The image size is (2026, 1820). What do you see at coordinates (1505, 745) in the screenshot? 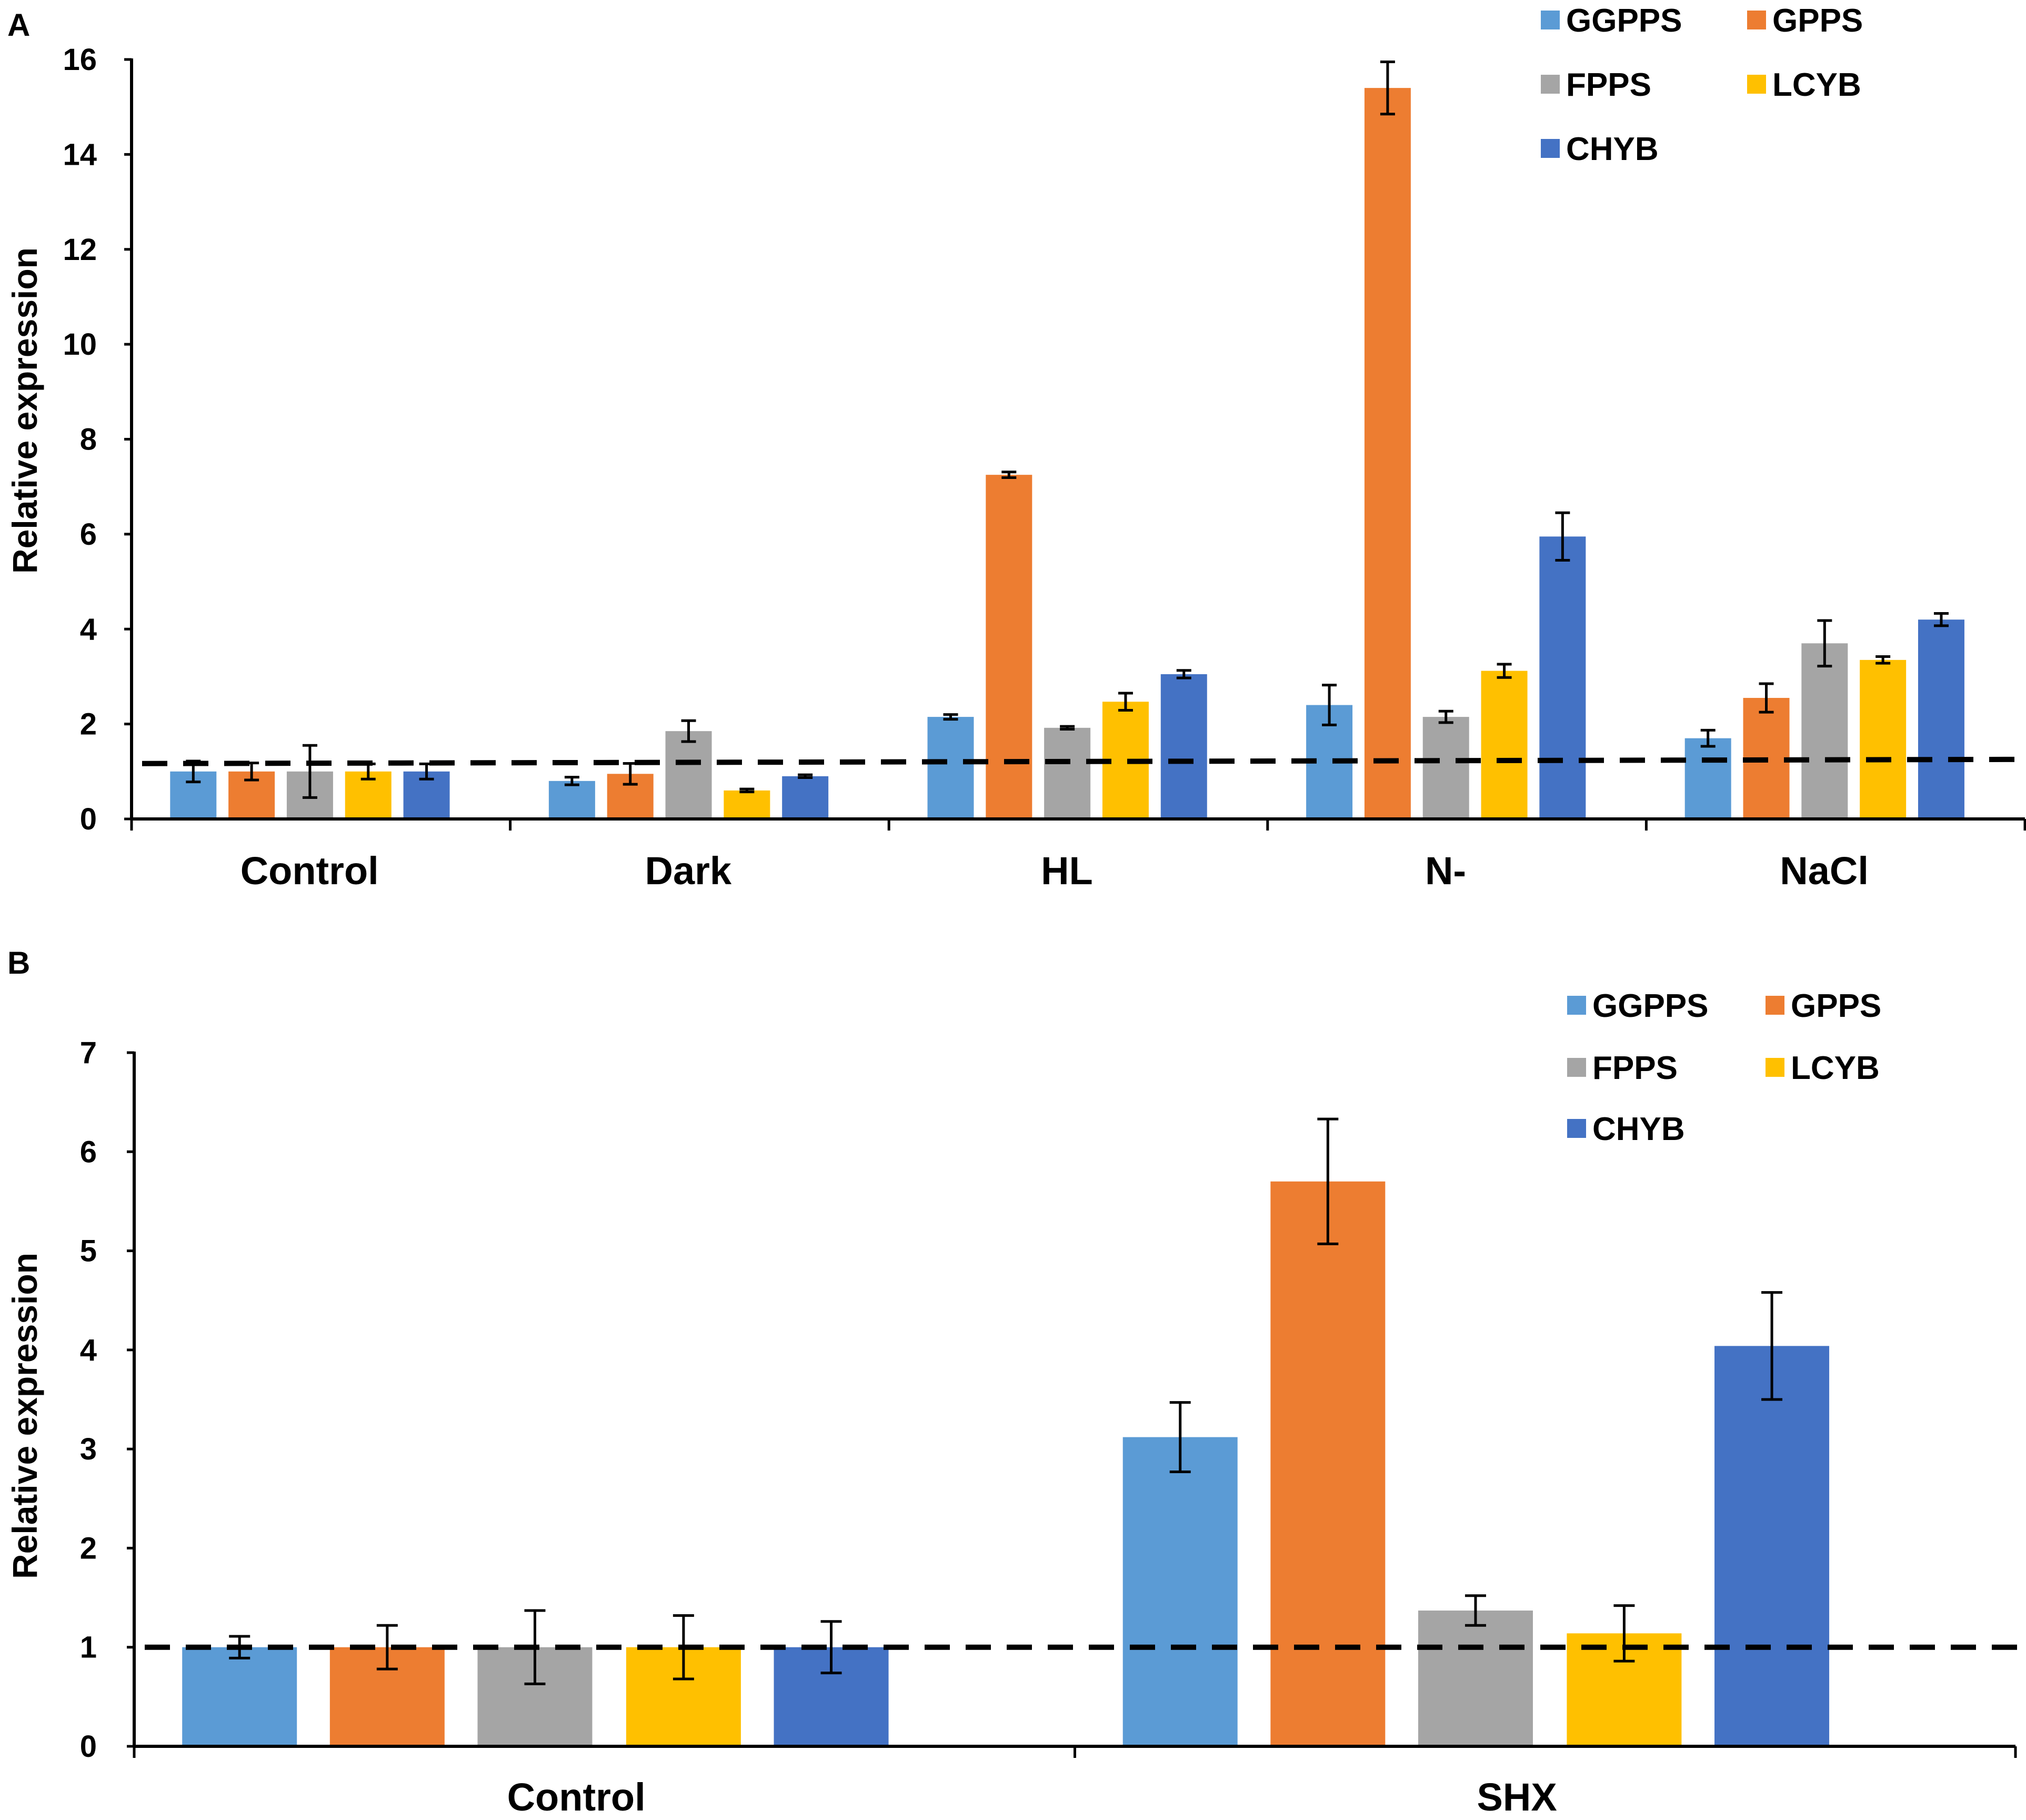
I see `bar-lcyb-n` at bounding box center [1505, 745].